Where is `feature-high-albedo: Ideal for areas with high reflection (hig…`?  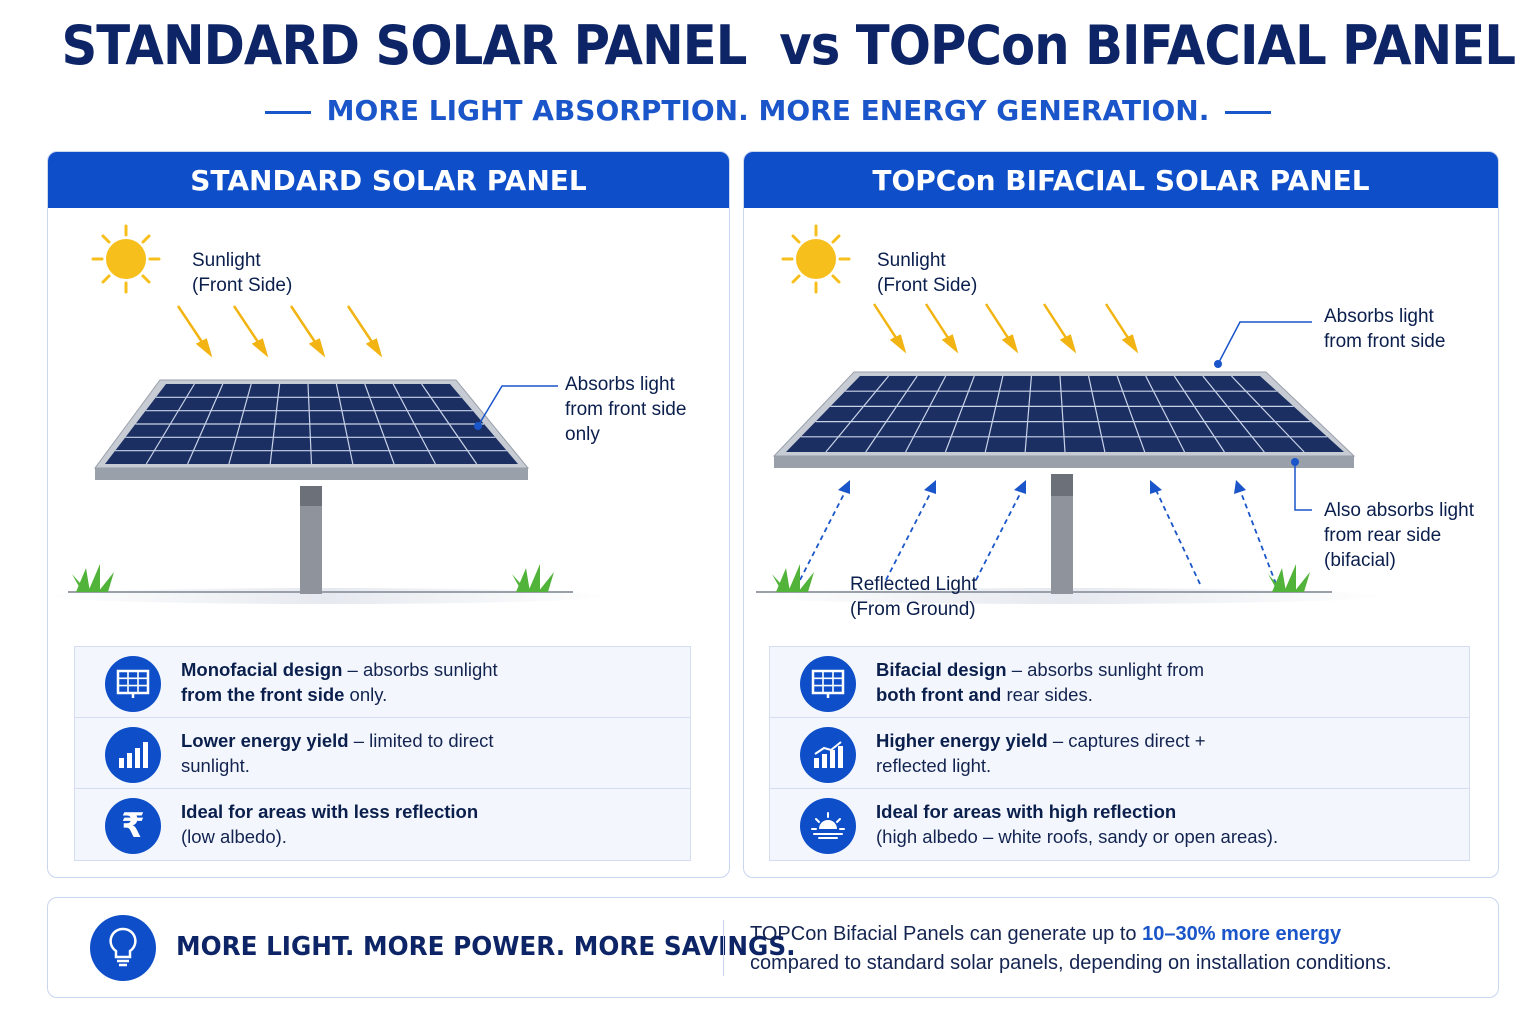
feature-high-albedo: Ideal for areas with high reflection (hig… is located at coordinates (1119, 824).